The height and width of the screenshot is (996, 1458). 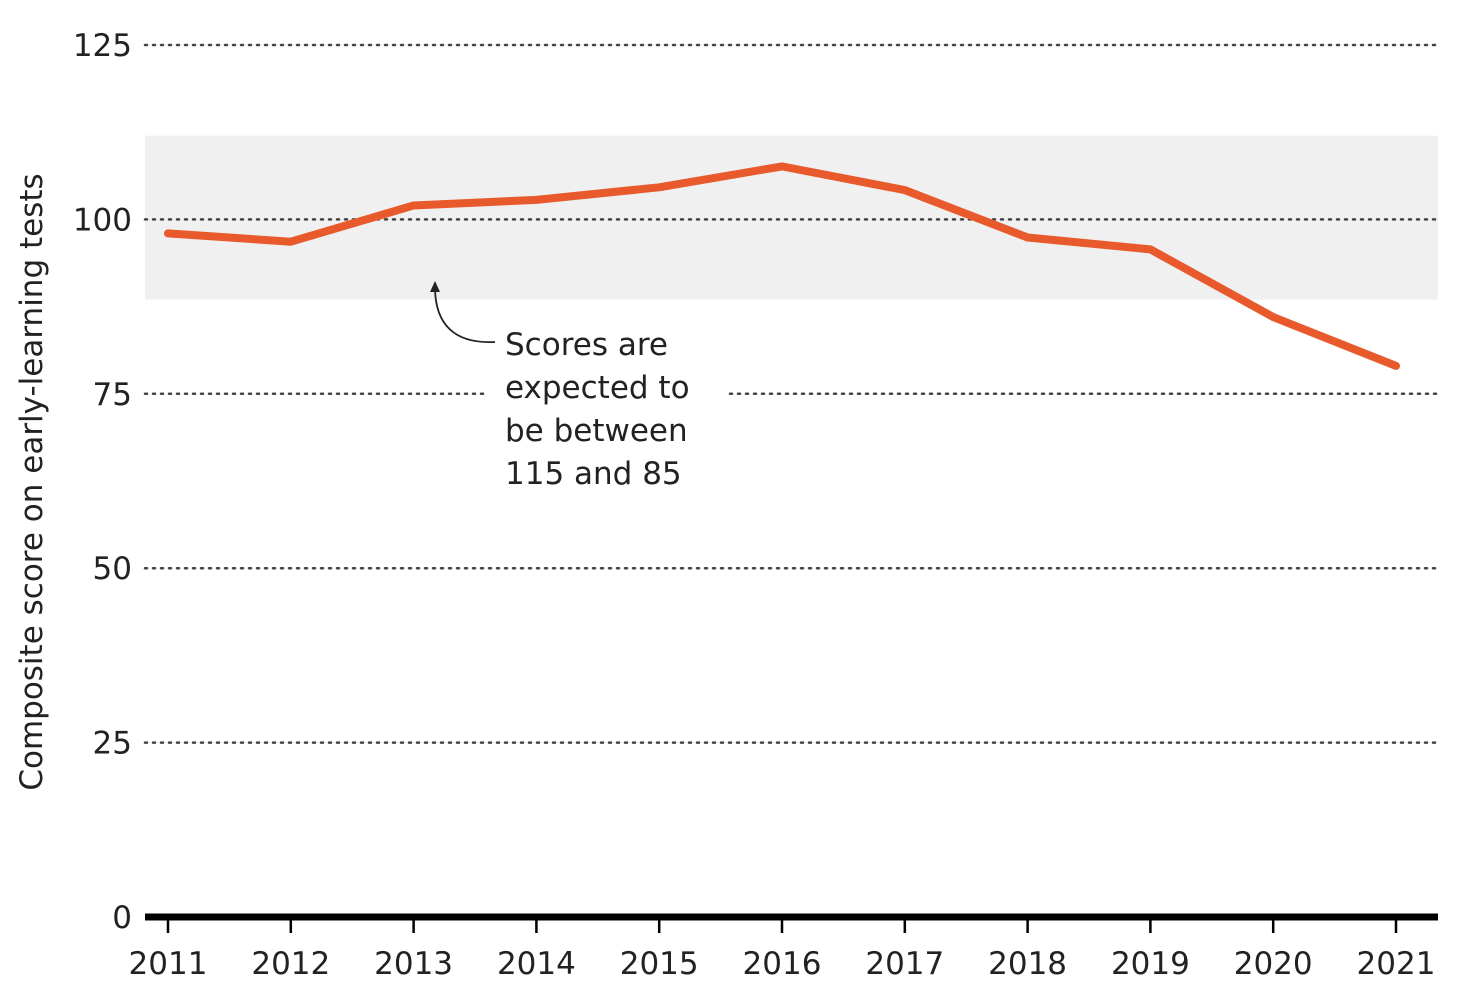 I want to click on annotation-arrowhead, so click(x=435, y=286).